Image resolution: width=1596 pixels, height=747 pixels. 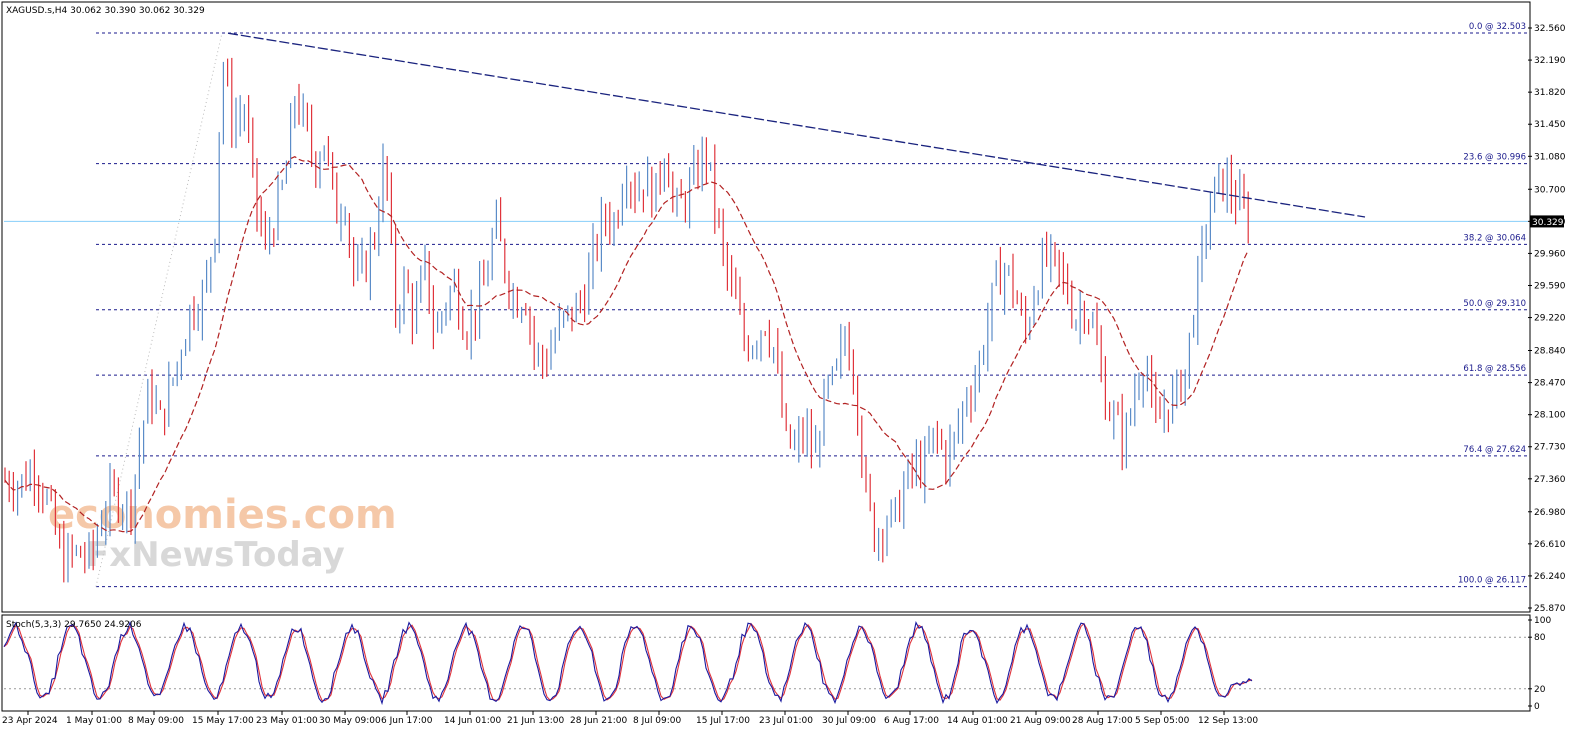 What do you see at coordinates (1540, 690) in the screenshot?
I see `stoch-tick-label: 20` at bounding box center [1540, 690].